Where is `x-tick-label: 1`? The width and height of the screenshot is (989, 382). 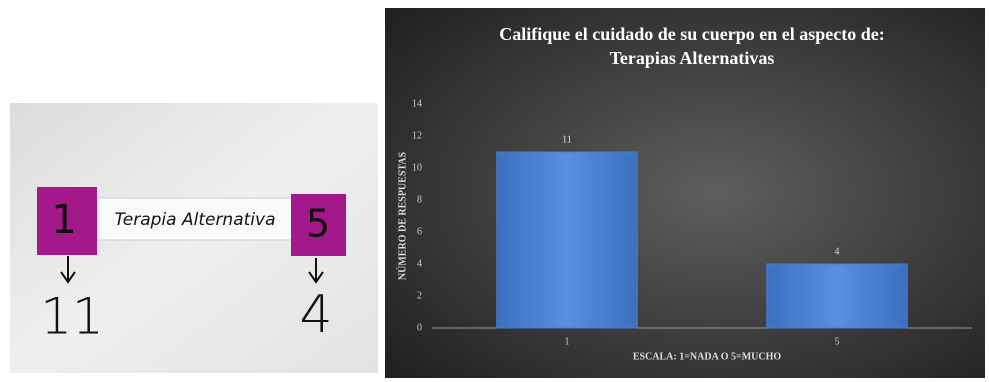 x-tick-label: 1 is located at coordinates (567, 341).